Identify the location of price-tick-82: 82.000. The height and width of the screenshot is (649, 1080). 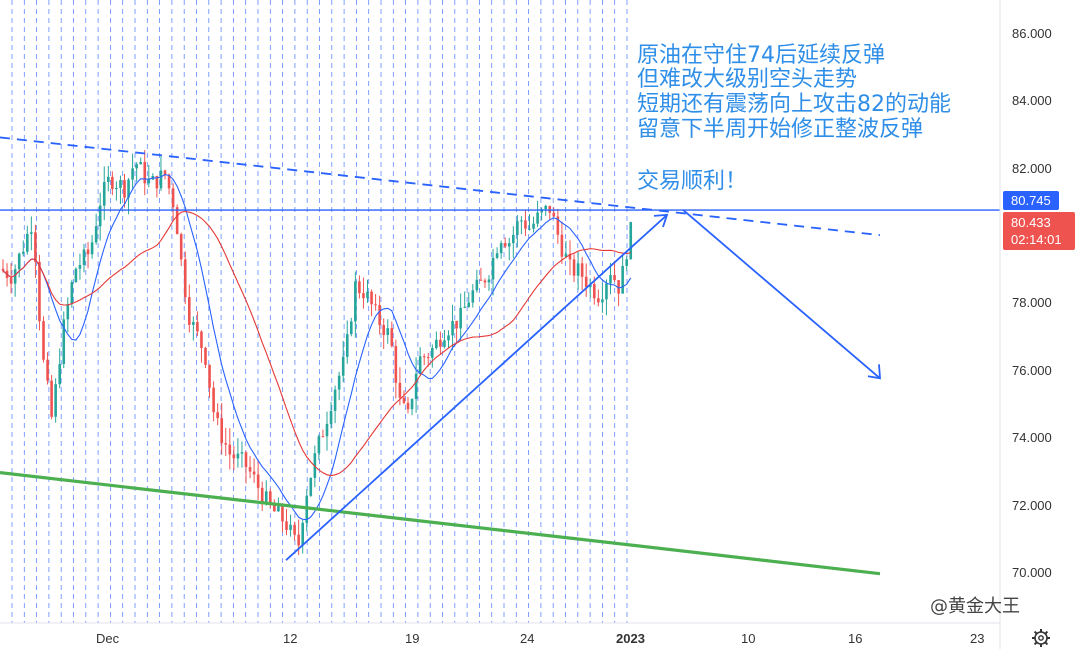
(1032, 168).